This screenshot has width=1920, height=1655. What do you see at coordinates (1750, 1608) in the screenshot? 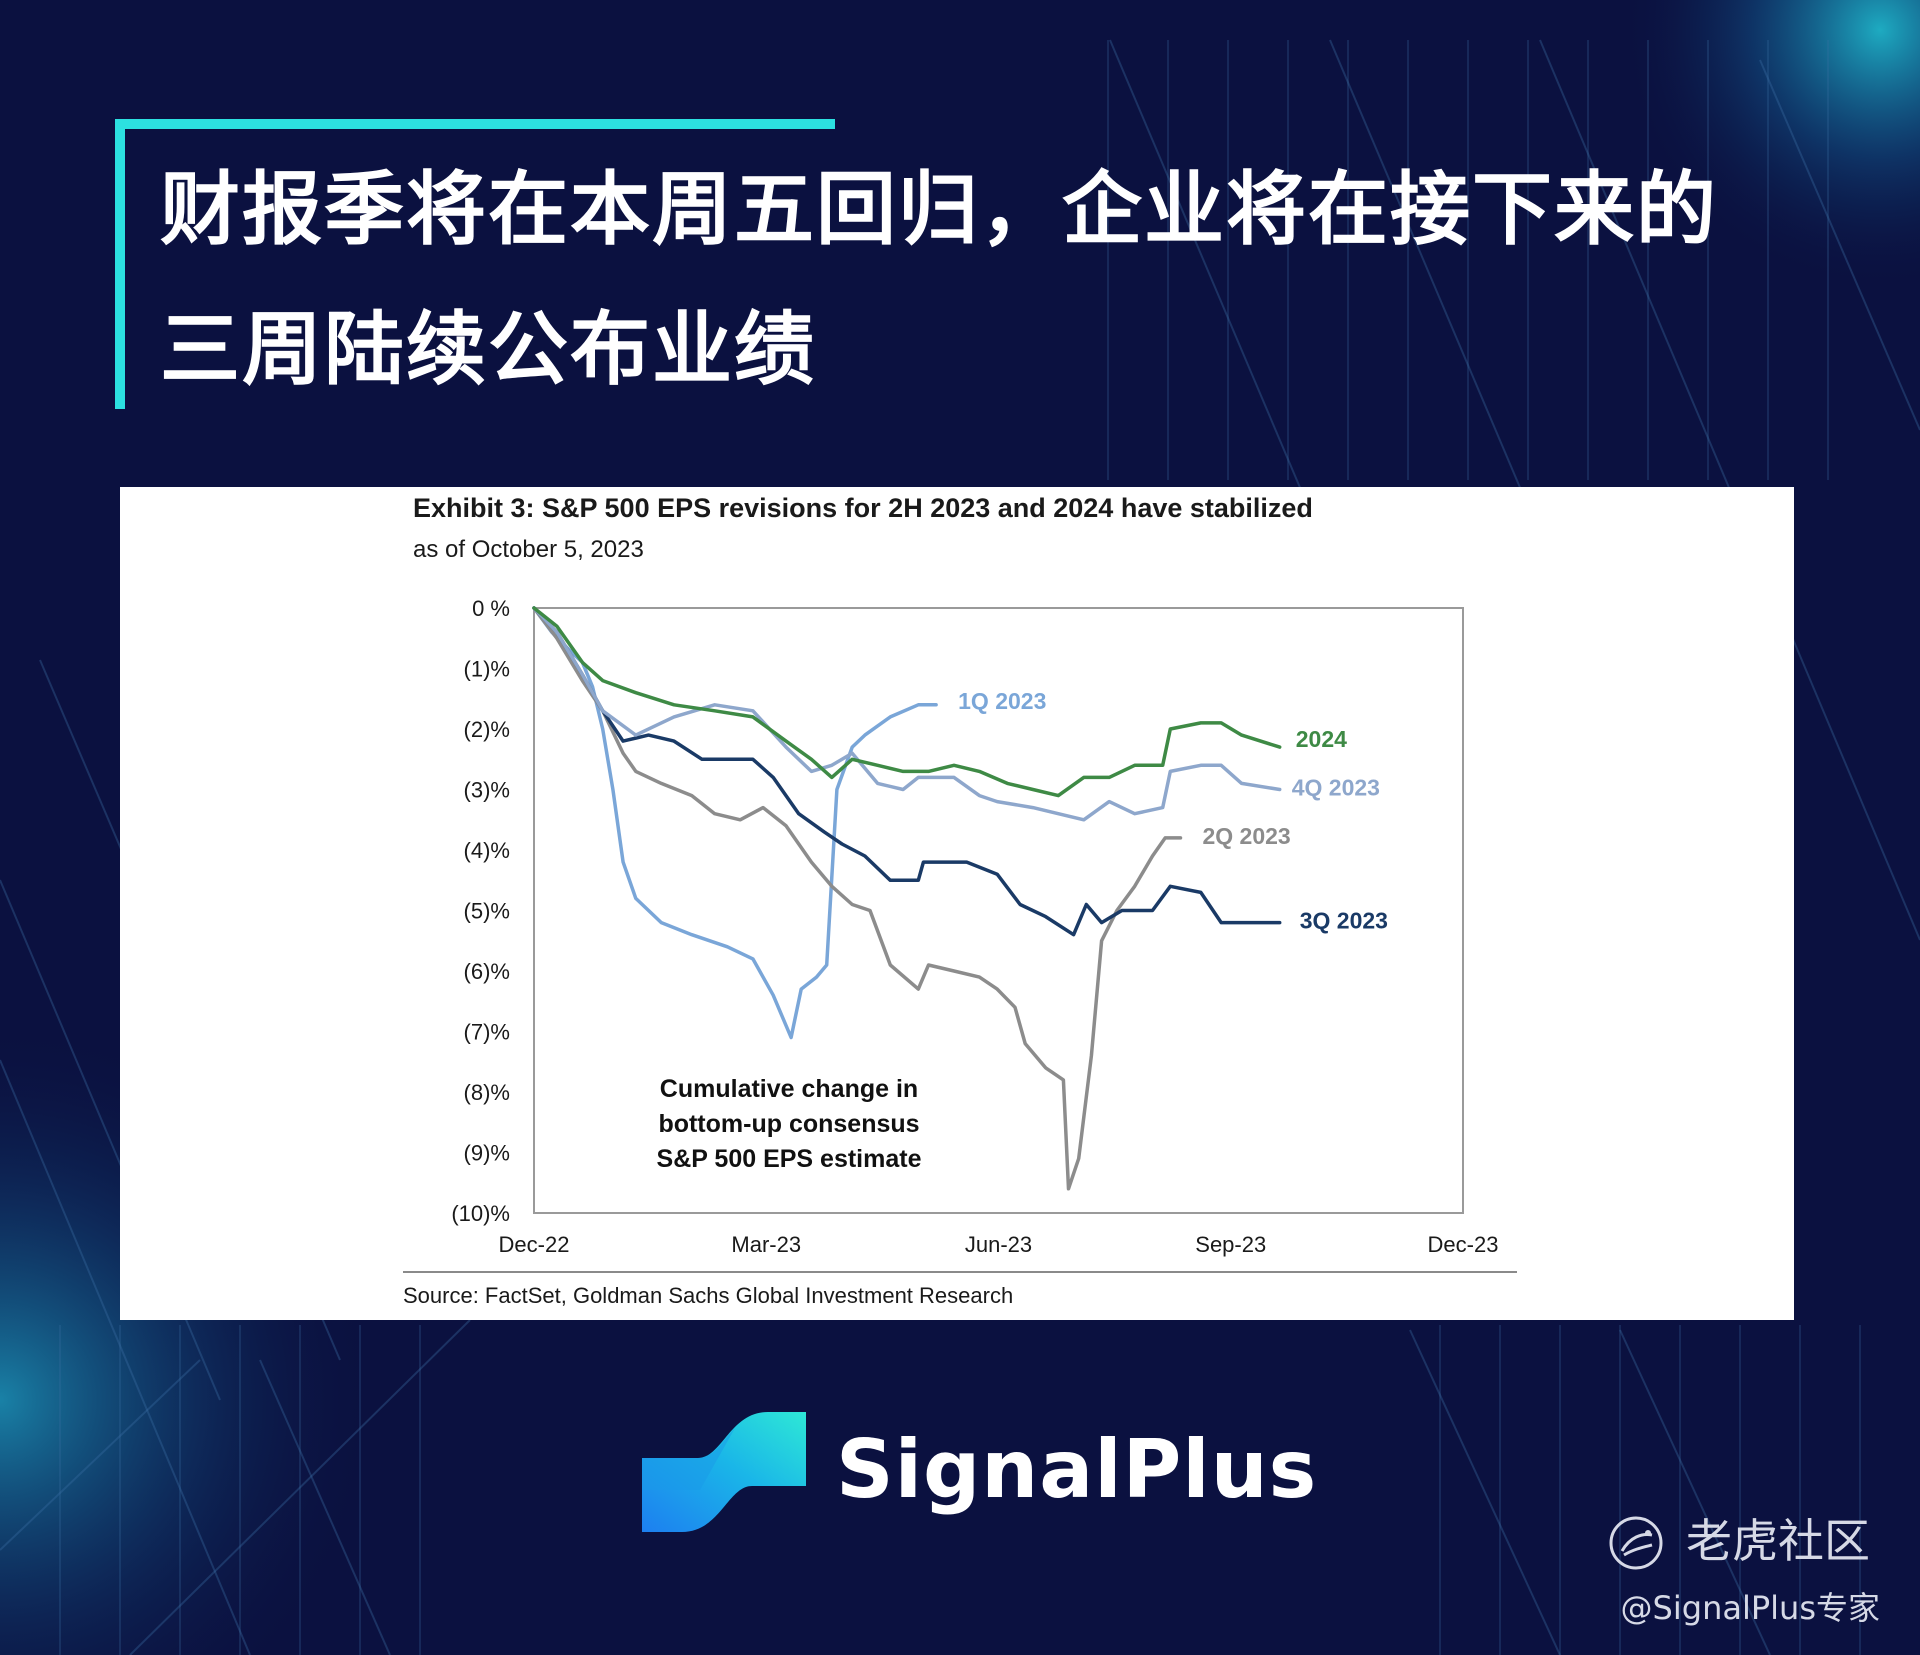
I see `watermark-handle: @SignalPlus专家` at bounding box center [1750, 1608].